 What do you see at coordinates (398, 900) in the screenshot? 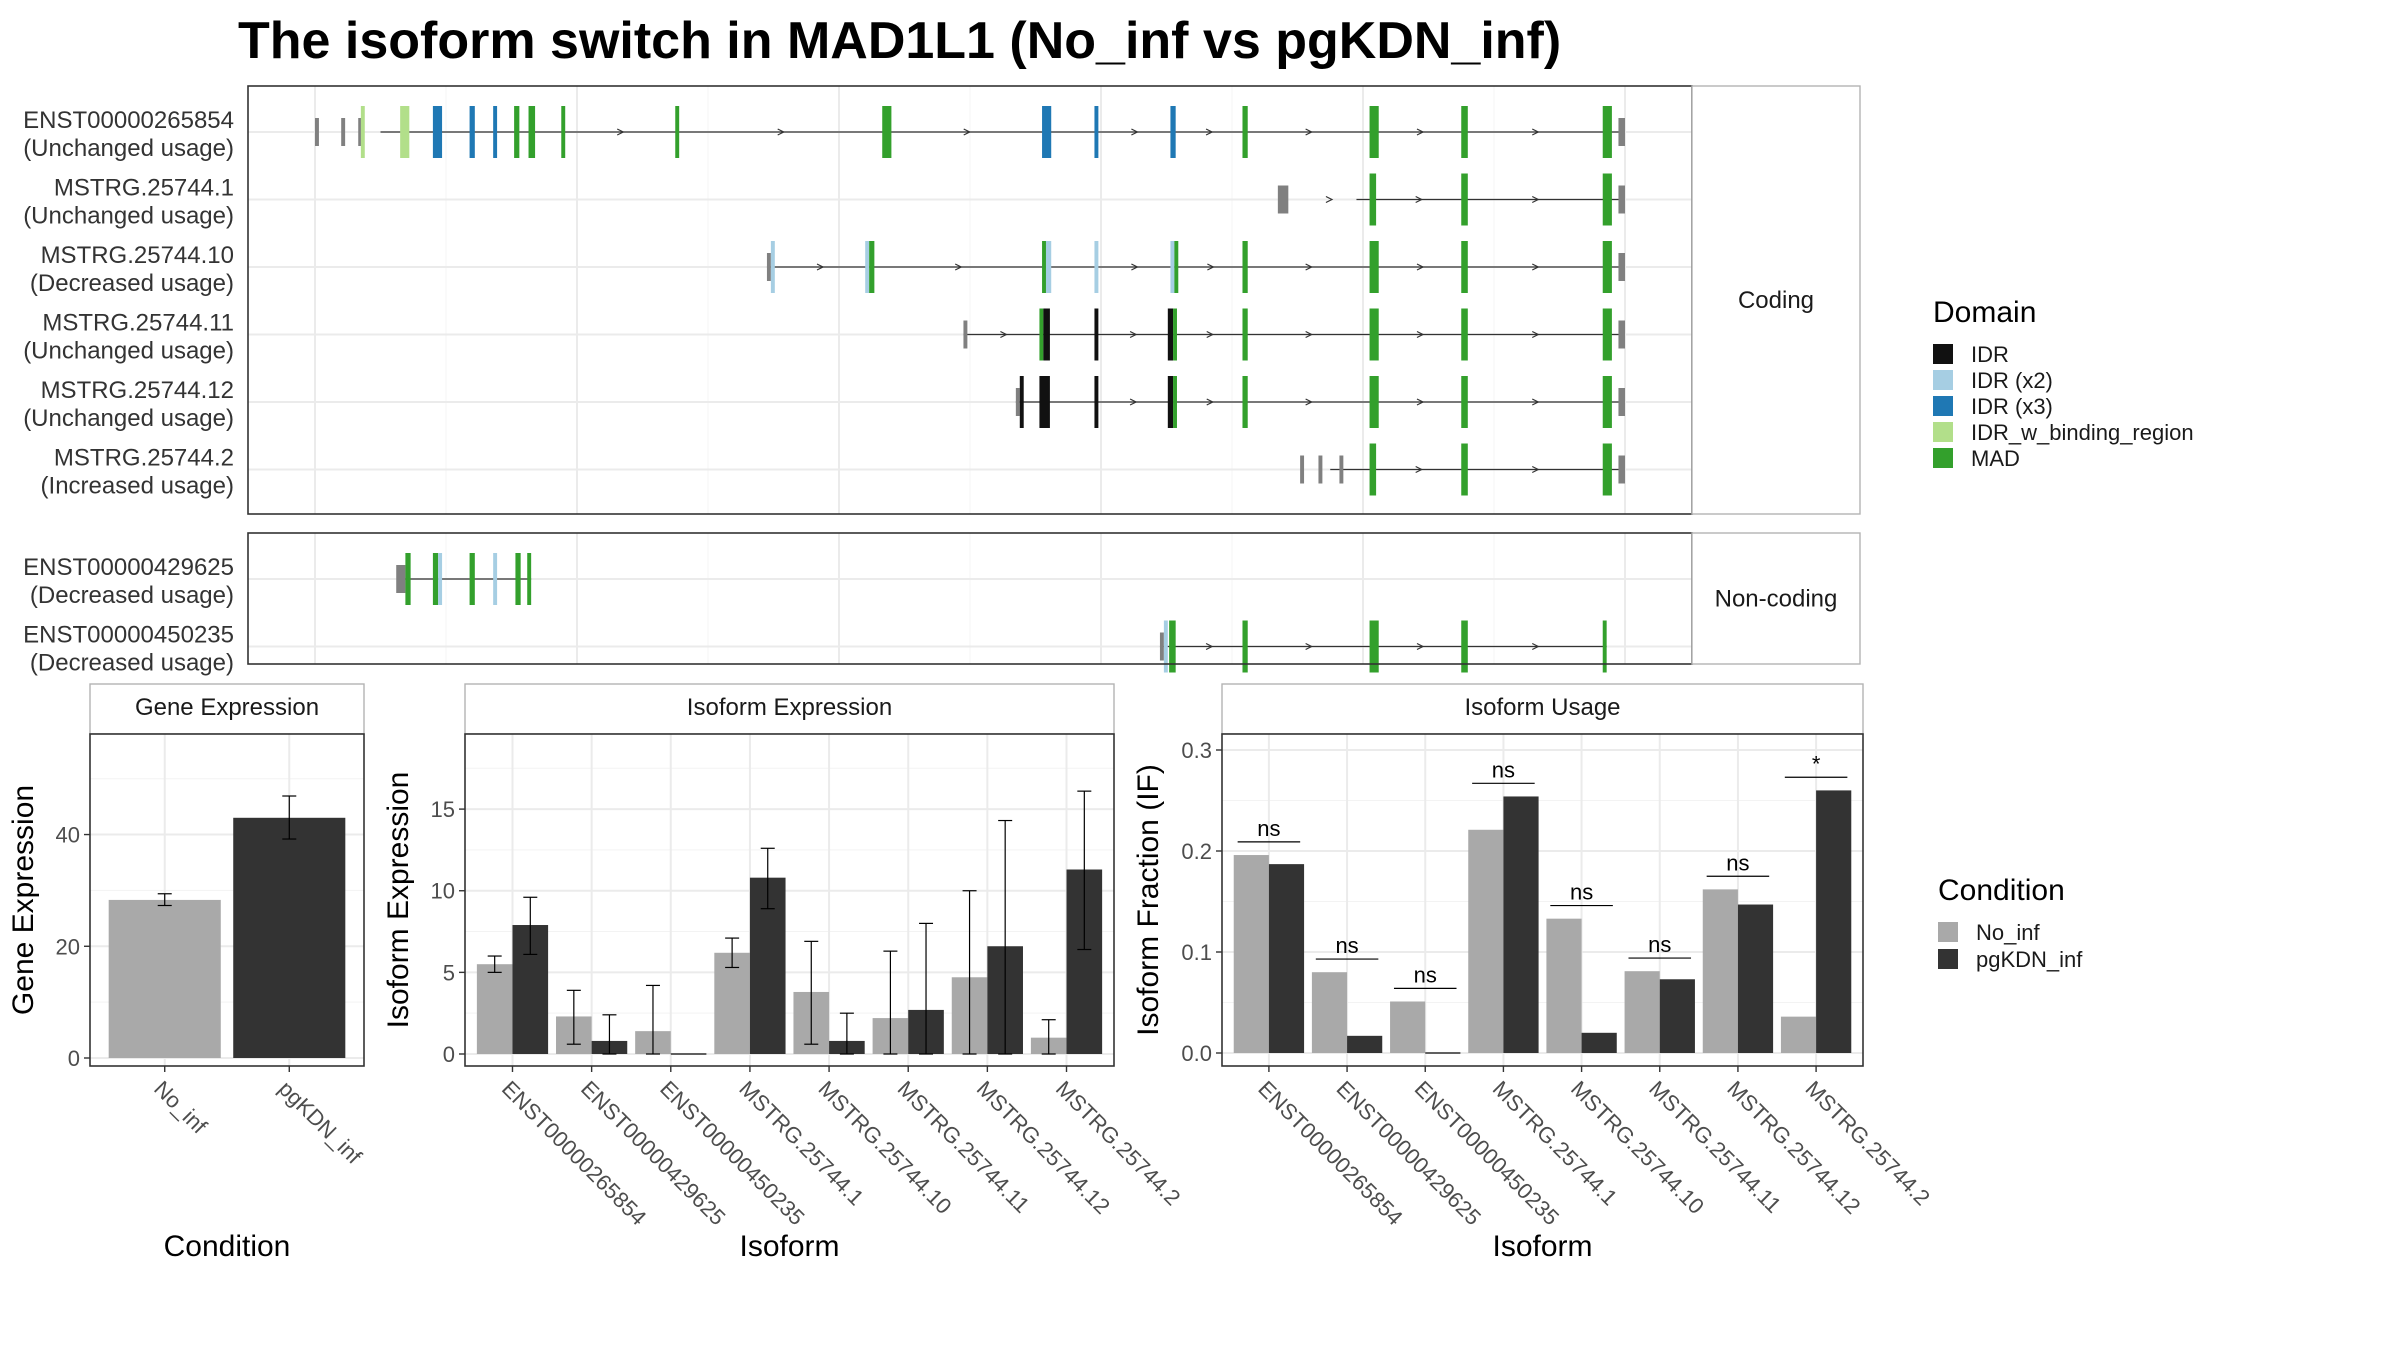
I see `y-axis-title: Isoform Expression` at bounding box center [398, 900].